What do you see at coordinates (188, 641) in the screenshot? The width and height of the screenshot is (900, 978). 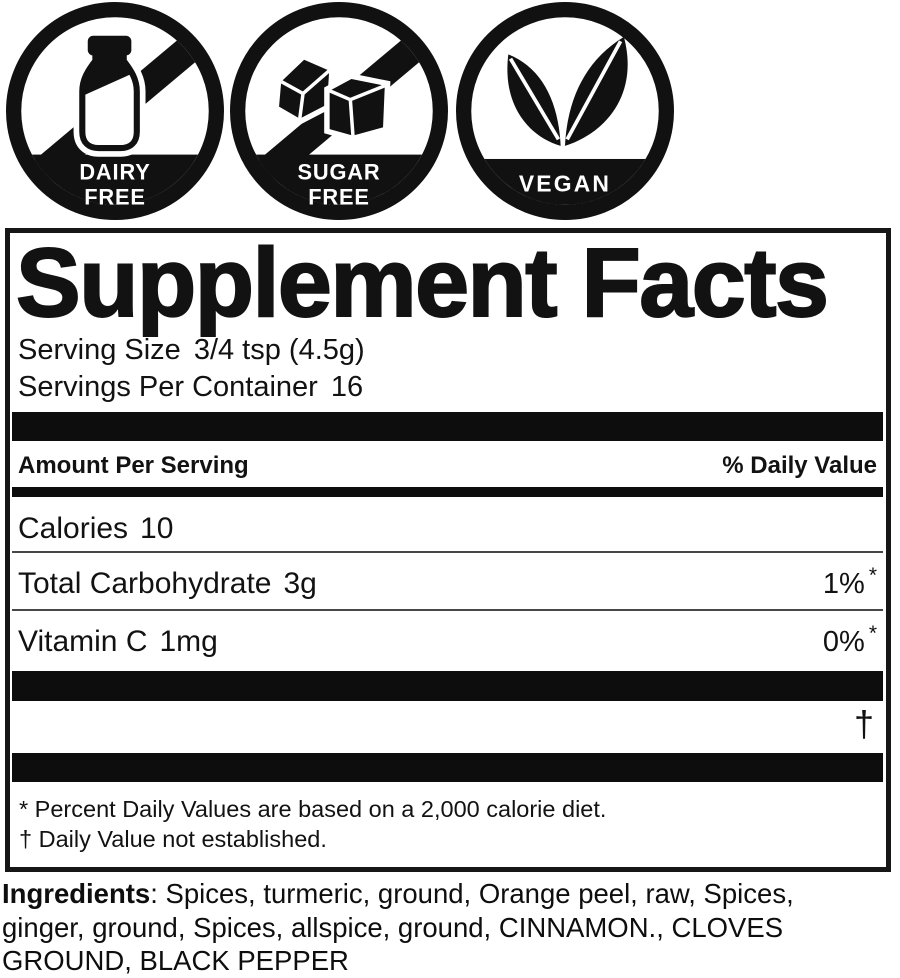 I see `vitamin-c-amount: 1mg` at bounding box center [188, 641].